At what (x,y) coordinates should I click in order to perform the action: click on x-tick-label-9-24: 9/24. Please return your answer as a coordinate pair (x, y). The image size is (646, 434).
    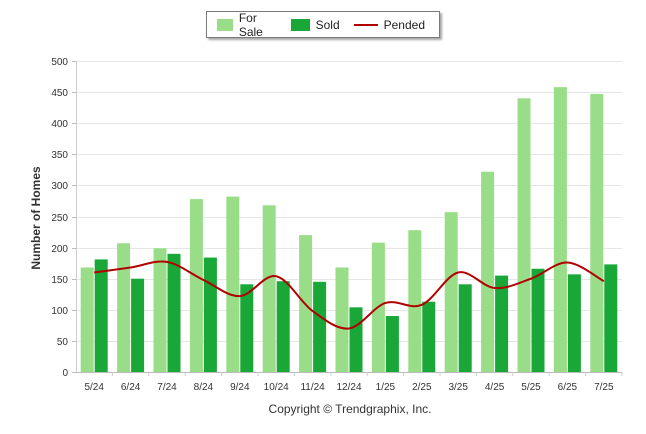
    Looking at the image, I should click on (240, 387).